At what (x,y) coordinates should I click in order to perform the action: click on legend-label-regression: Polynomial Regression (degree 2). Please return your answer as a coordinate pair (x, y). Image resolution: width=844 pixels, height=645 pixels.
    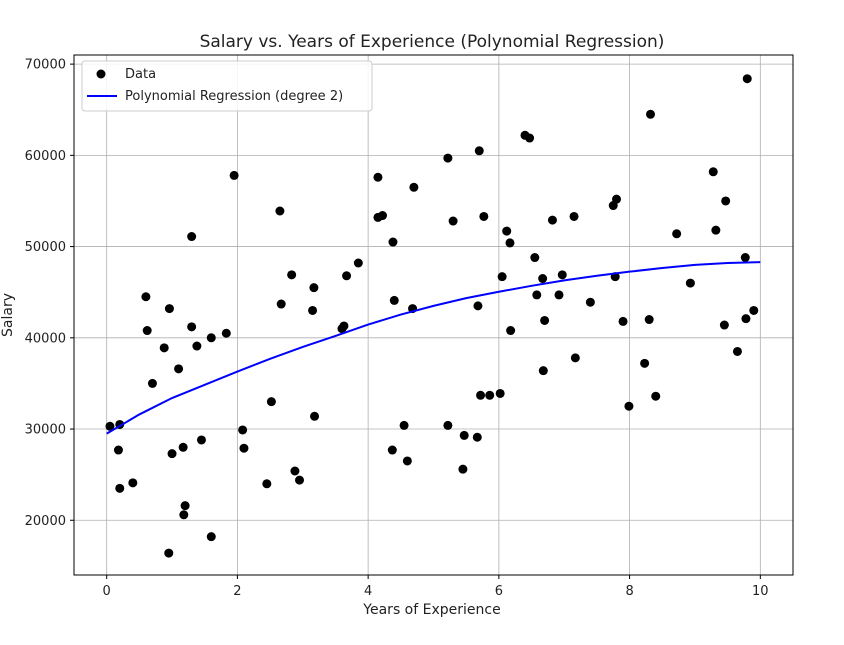
    Looking at the image, I should click on (234, 96).